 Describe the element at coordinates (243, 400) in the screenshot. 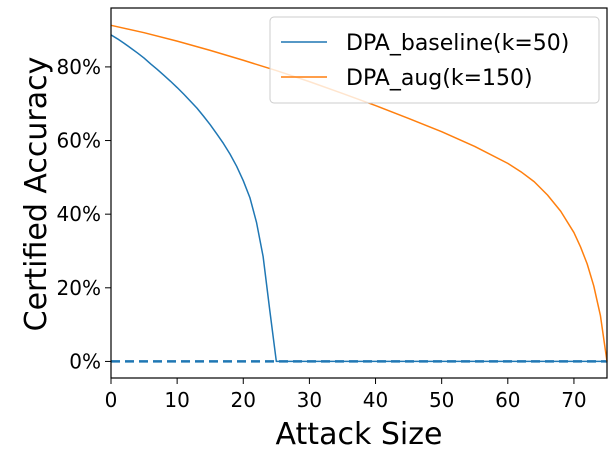

I see `x-tick-label: 20` at that location.